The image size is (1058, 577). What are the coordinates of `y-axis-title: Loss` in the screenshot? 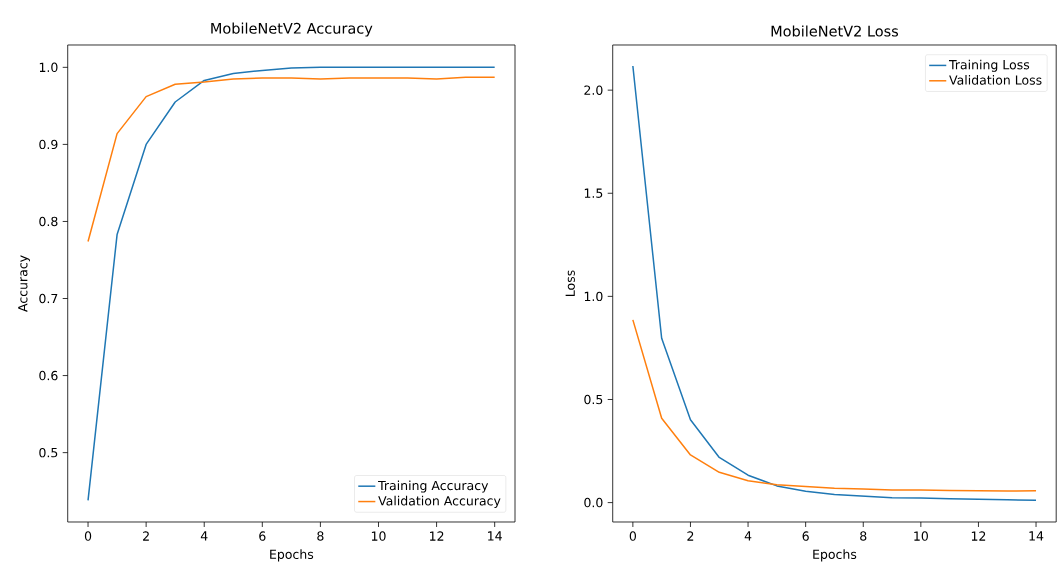 It's located at (570, 283).